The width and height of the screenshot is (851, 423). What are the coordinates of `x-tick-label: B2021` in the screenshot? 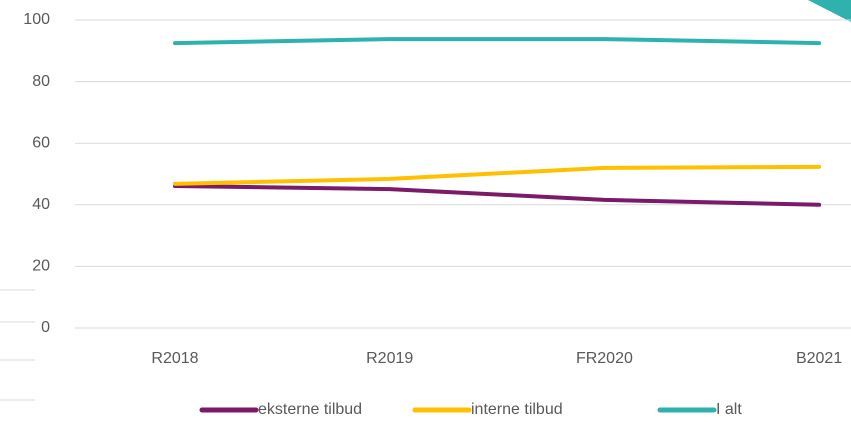 It's located at (819, 358).